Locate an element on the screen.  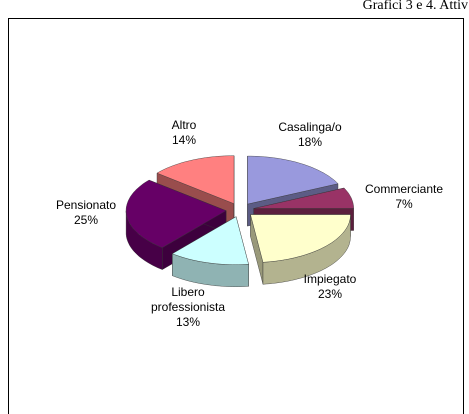
value-label: 7% is located at coordinates (404, 204).